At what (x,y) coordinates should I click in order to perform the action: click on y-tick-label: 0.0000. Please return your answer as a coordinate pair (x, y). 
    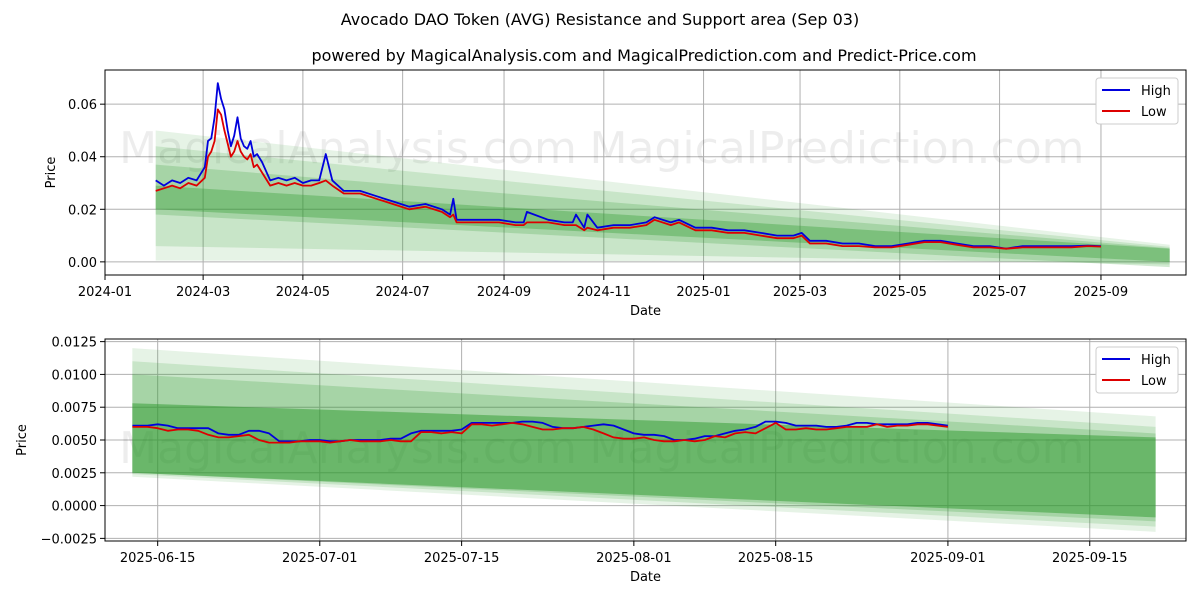
    Looking at the image, I should click on (75, 507).